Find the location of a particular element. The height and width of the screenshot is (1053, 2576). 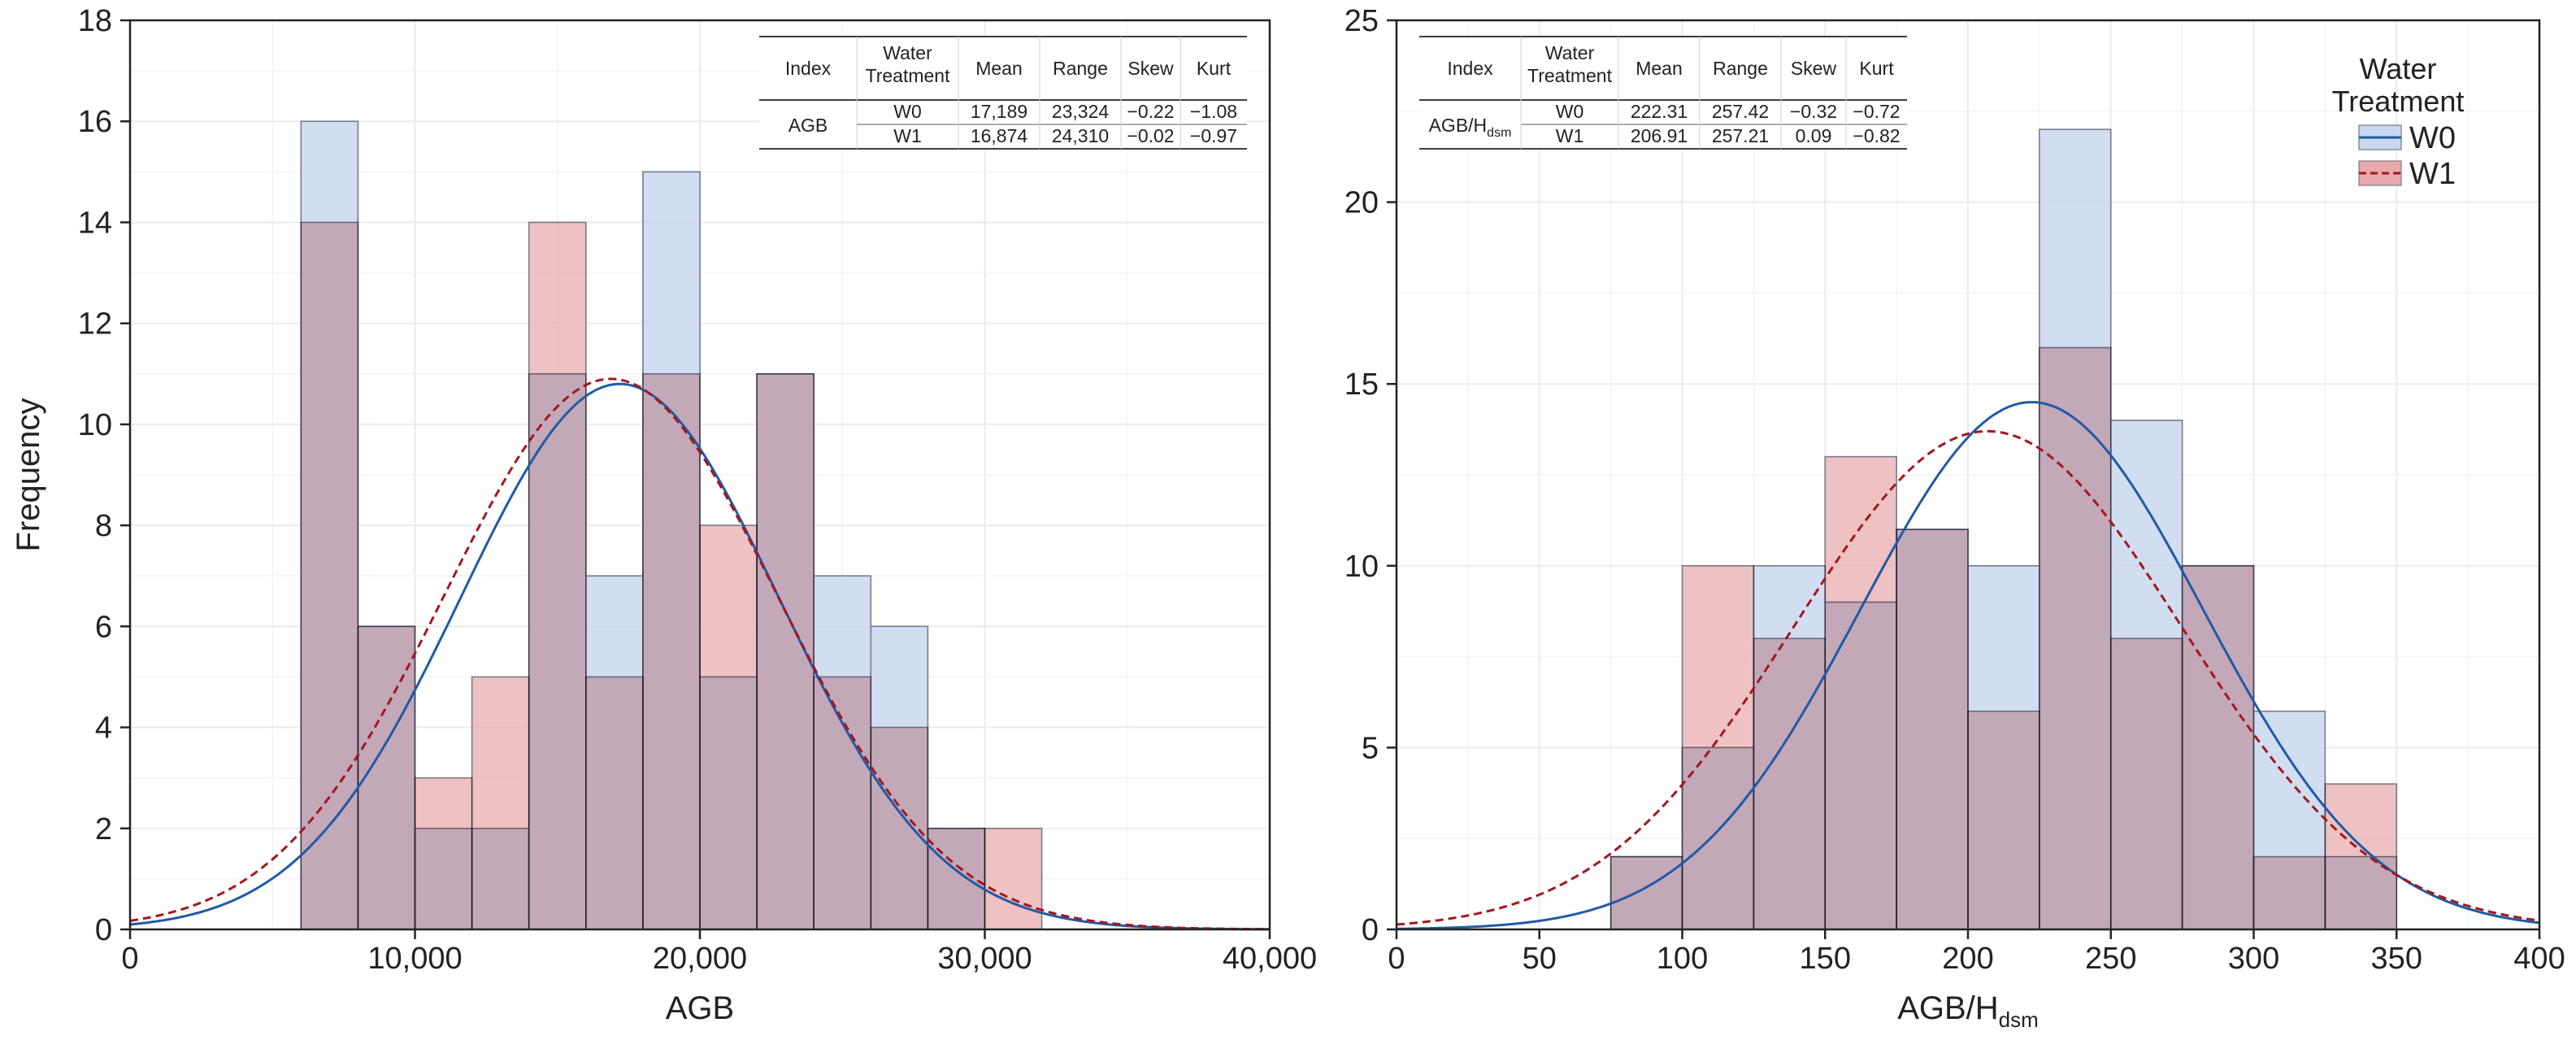

table-cell: 206.91 is located at coordinates (1659, 135).